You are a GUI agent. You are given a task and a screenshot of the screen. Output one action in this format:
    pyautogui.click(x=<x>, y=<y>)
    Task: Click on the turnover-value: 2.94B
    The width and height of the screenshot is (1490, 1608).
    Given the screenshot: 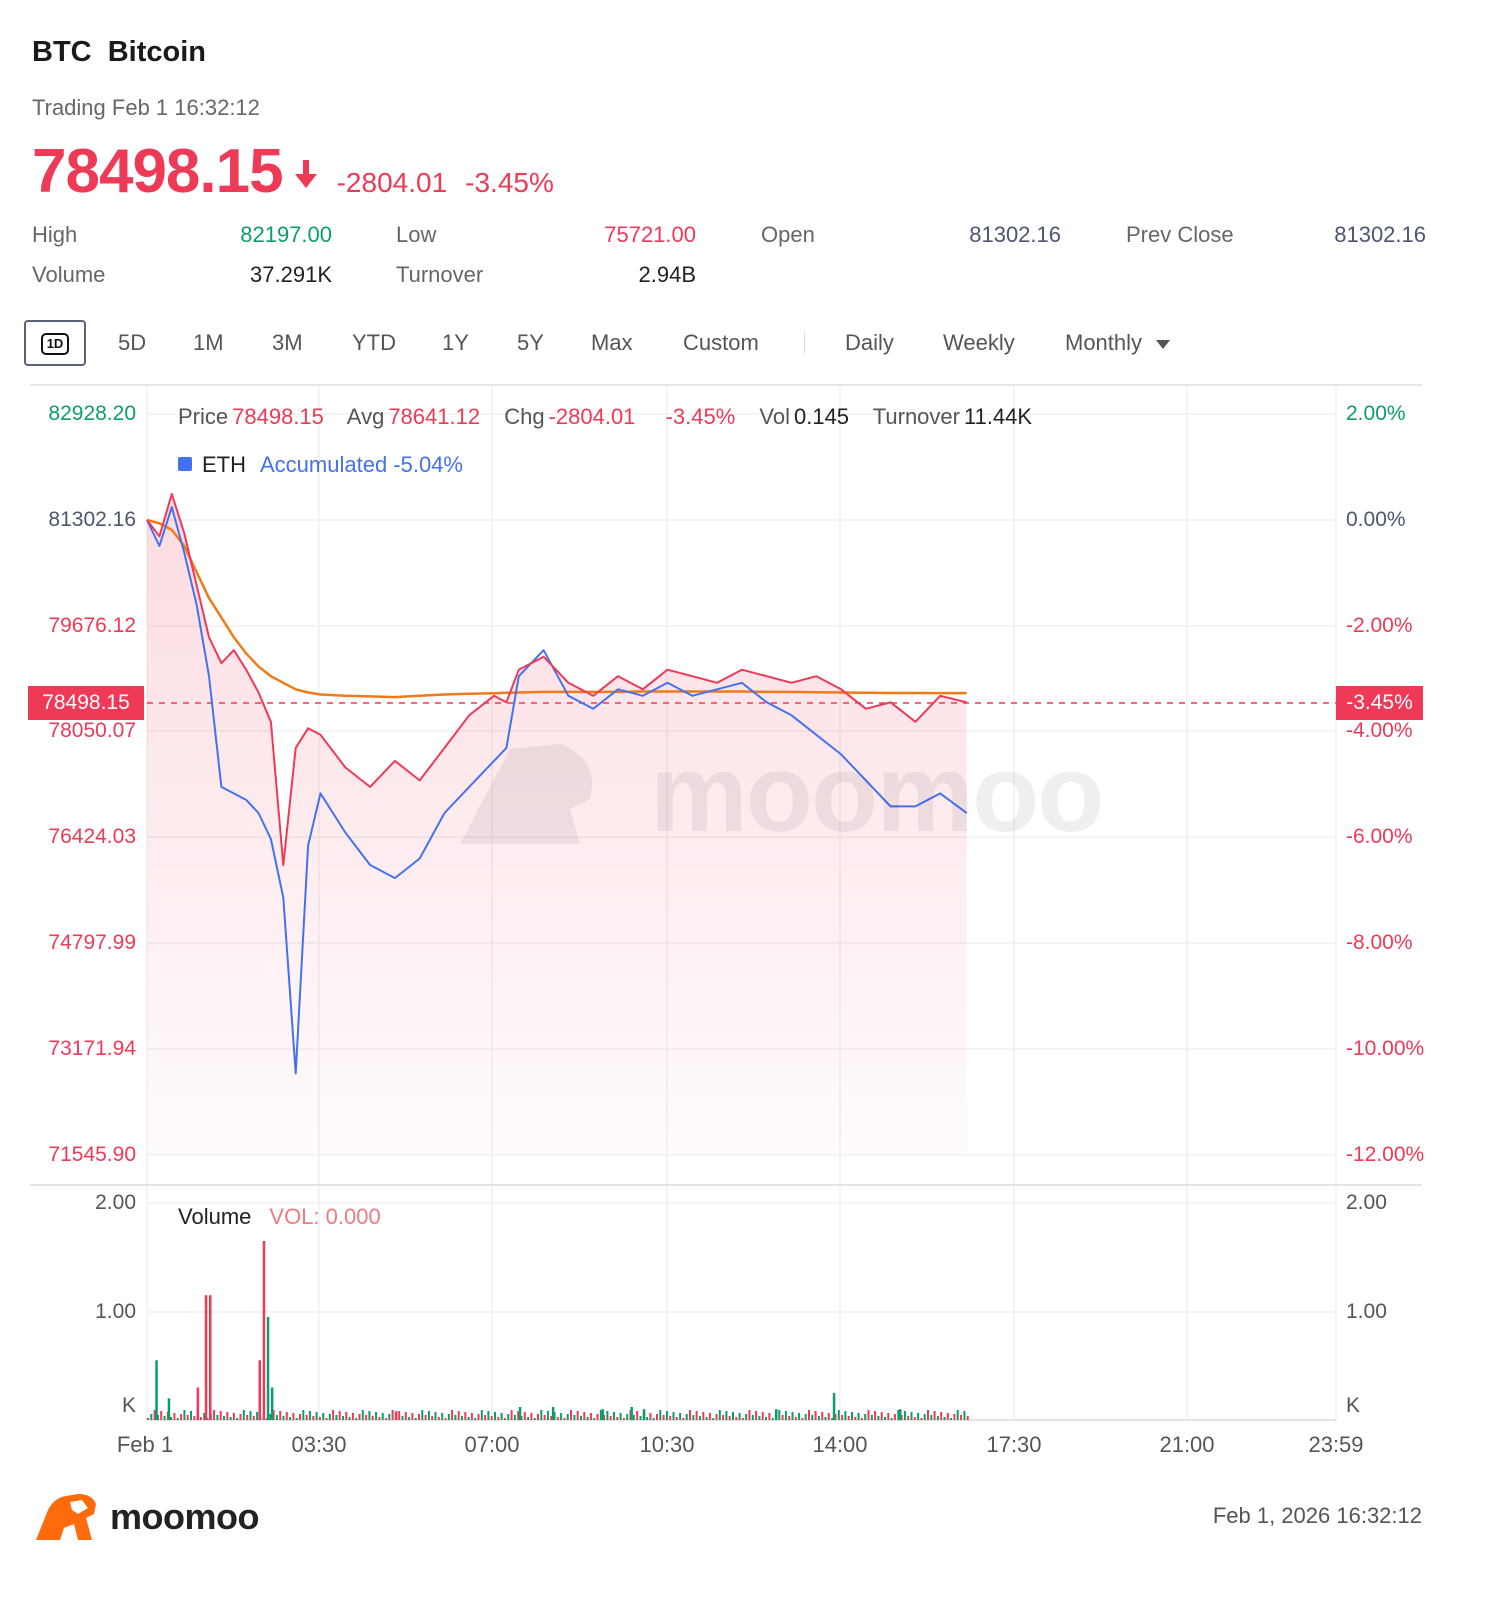 What is the action you would take?
    pyautogui.click(x=667, y=274)
    